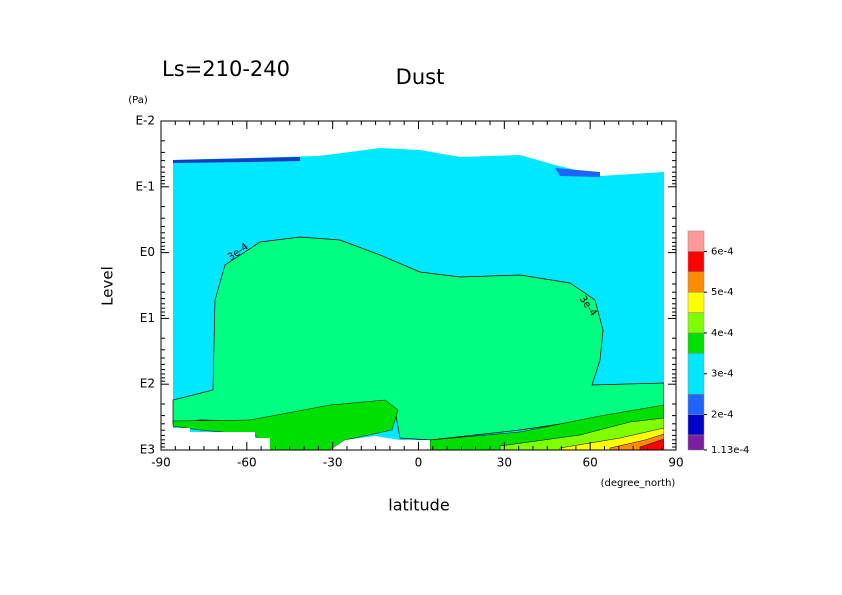 The width and height of the screenshot is (842, 595). I want to click on y-unit: (Pa), so click(138, 100).